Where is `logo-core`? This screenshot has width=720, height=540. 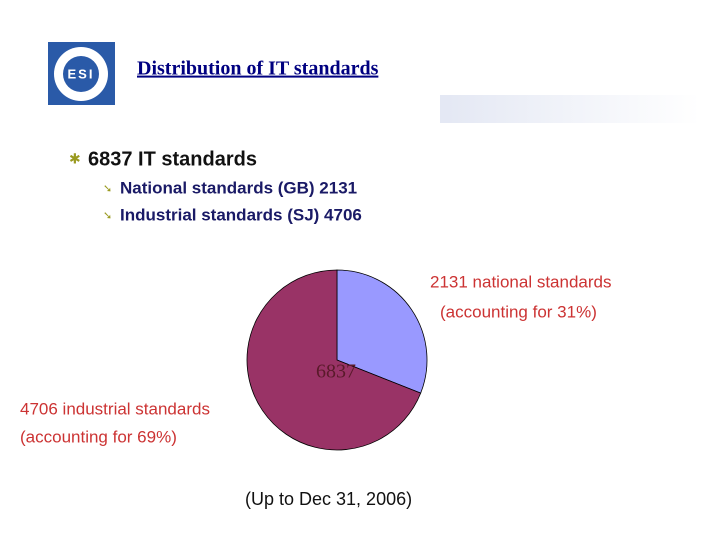
logo-core is located at coordinates (81, 74).